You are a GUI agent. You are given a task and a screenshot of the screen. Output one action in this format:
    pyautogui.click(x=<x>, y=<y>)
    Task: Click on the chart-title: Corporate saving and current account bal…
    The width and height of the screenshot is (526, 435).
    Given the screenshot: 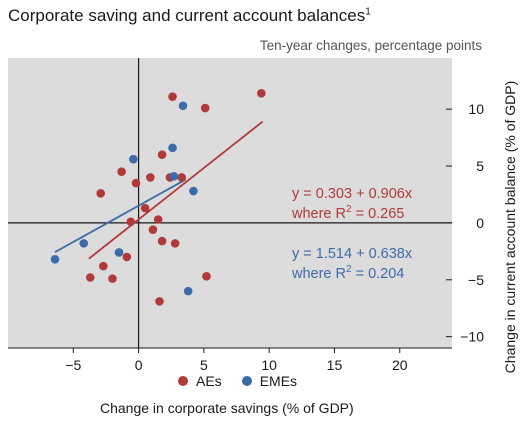 What is the action you would take?
    pyautogui.click(x=189, y=16)
    